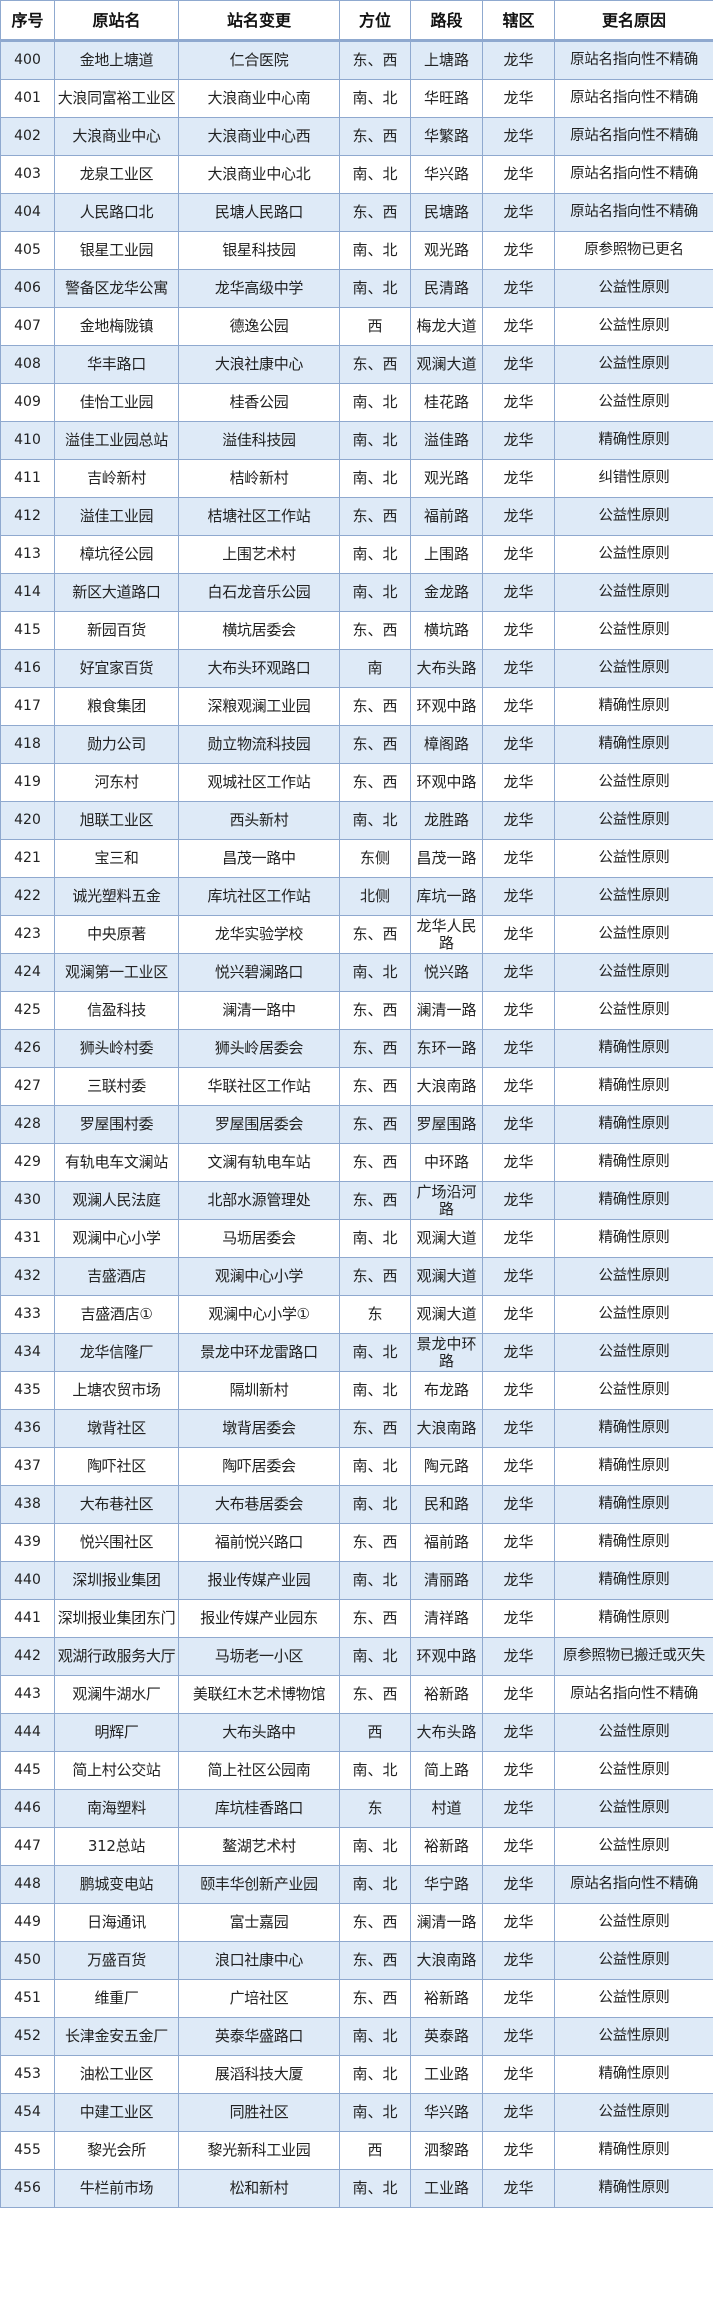 Image resolution: width=713 pixels, height=2321 pixels. I want to click on table-row: 400 金地上塘道 仁合医院 东、西 上塘路 龙华 原站名指向性不精确, so click(356, 60).